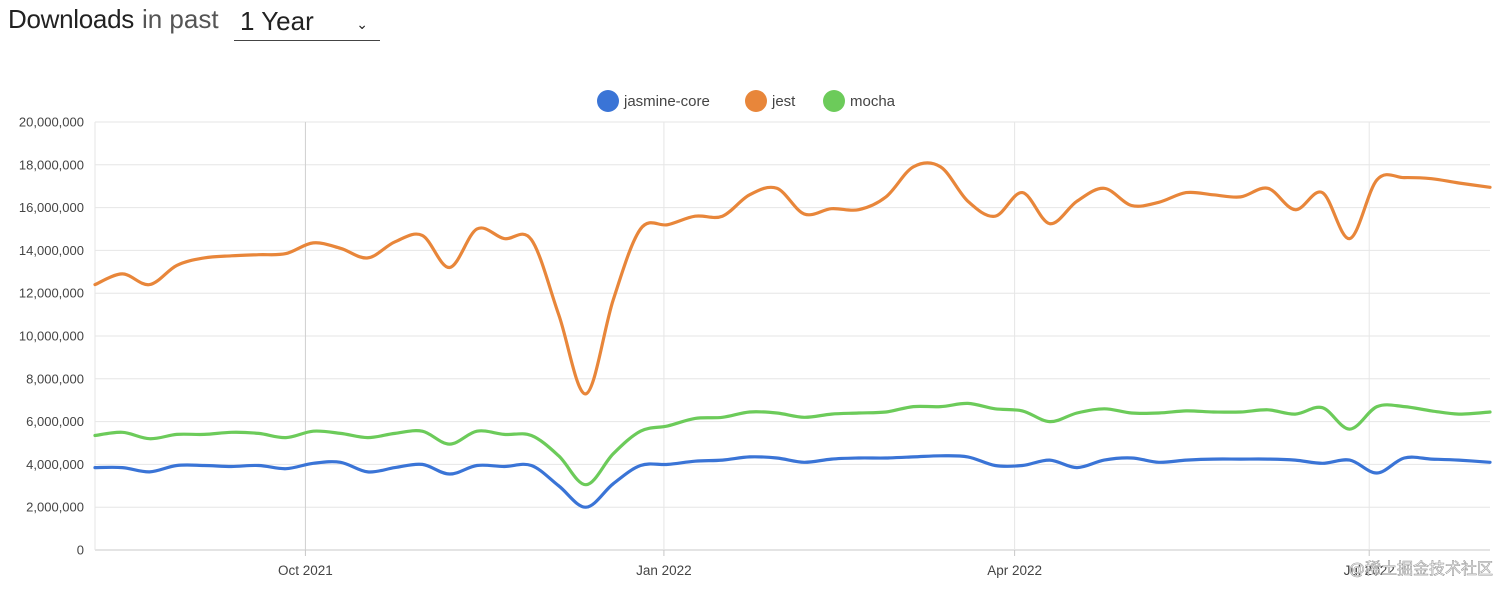  What do you see at coordinates (55, 507) in the screenshot?
I see `y-tick-label: 2,000,000` at bounding box center [55, 507].